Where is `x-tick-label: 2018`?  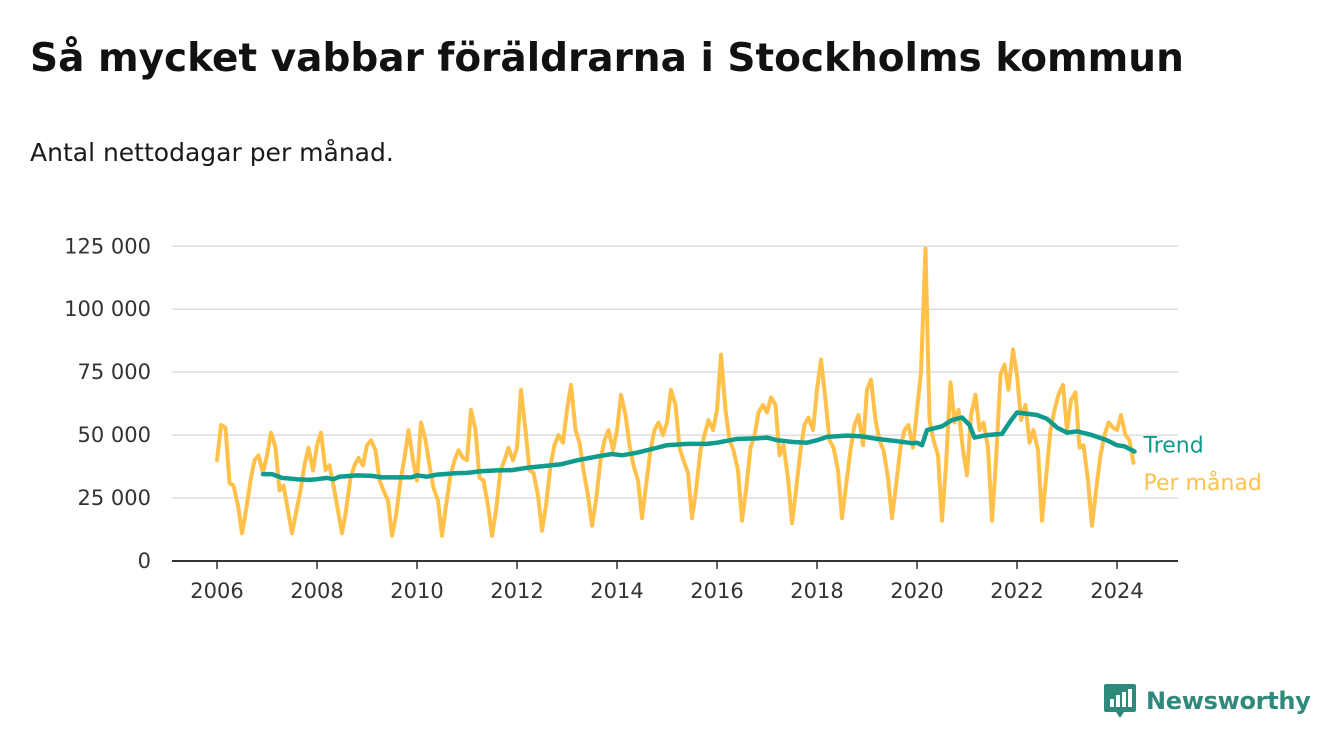
x-tick-label: 2018 is located at coordinates (816, 591).